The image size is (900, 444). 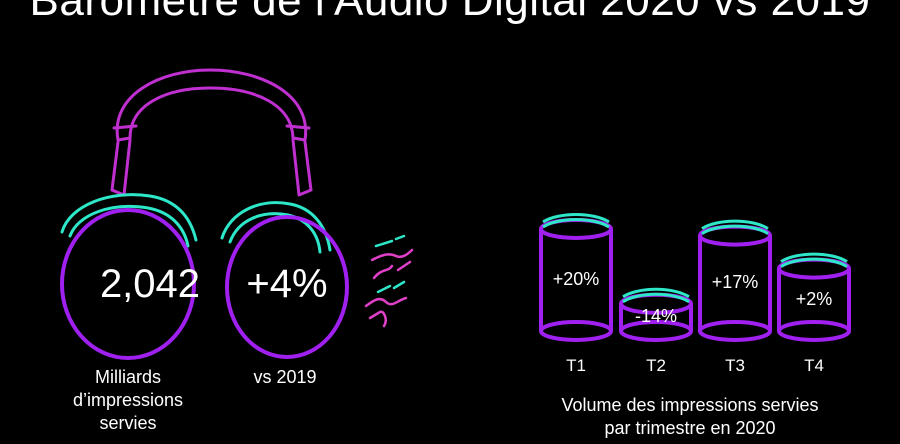 What do you see at coordinates (389, 281) in the screenshot?
I see `sound-wave-icon` at bounding box center [389, 281].